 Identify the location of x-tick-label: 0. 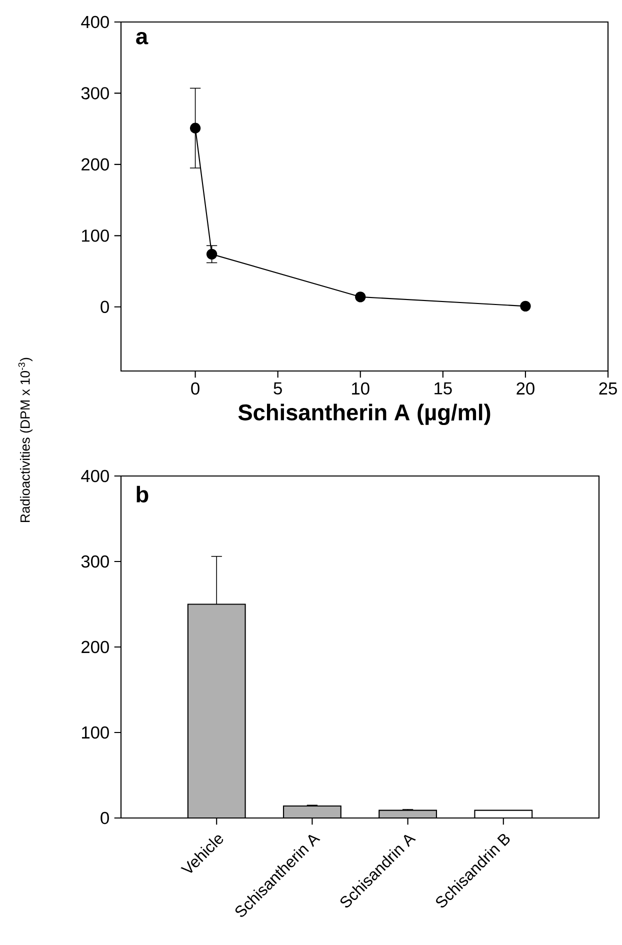
(195, 388).